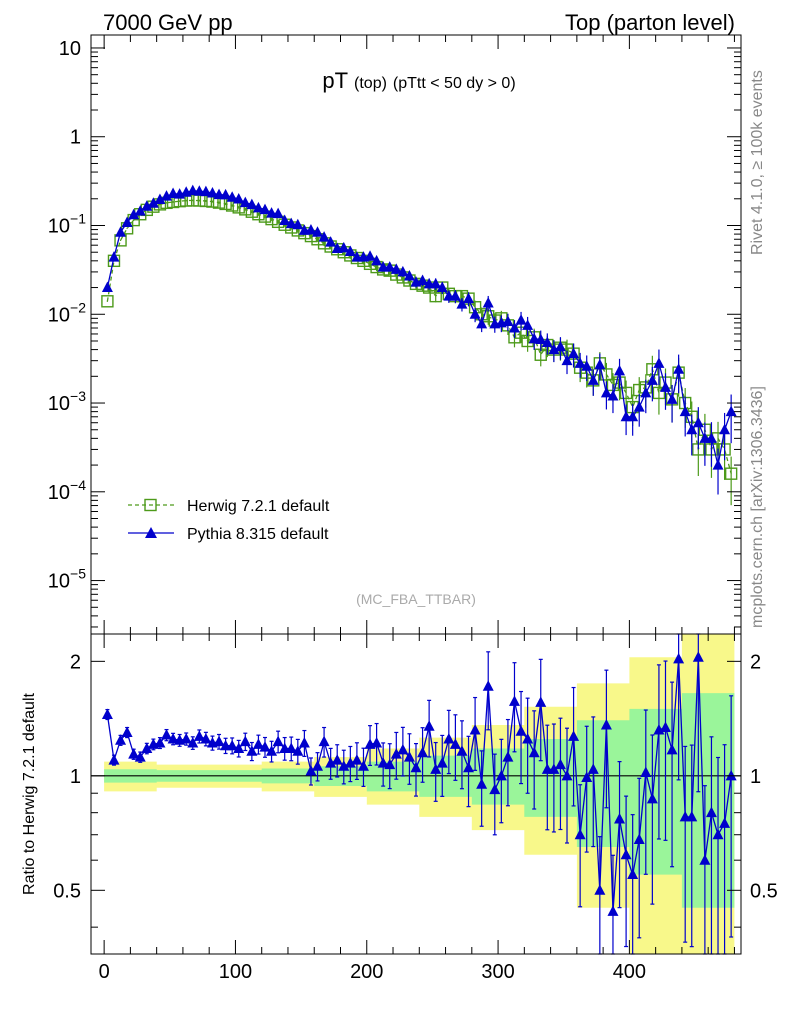 This screenshot has height=1024, width=786. What do you see at coordinates (104, 972) in the screenshot?
I see `ratio-xtick-label: 0` at bounding box center [104, 972].